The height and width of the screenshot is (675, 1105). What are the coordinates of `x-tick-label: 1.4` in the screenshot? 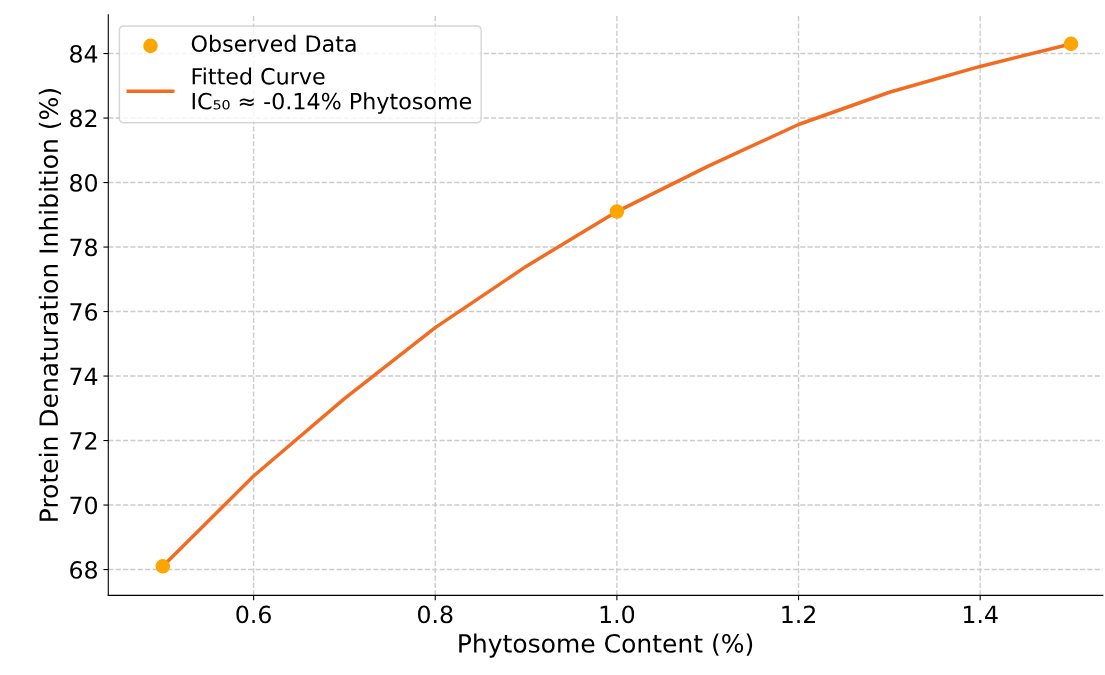 It's located at (981, 614).